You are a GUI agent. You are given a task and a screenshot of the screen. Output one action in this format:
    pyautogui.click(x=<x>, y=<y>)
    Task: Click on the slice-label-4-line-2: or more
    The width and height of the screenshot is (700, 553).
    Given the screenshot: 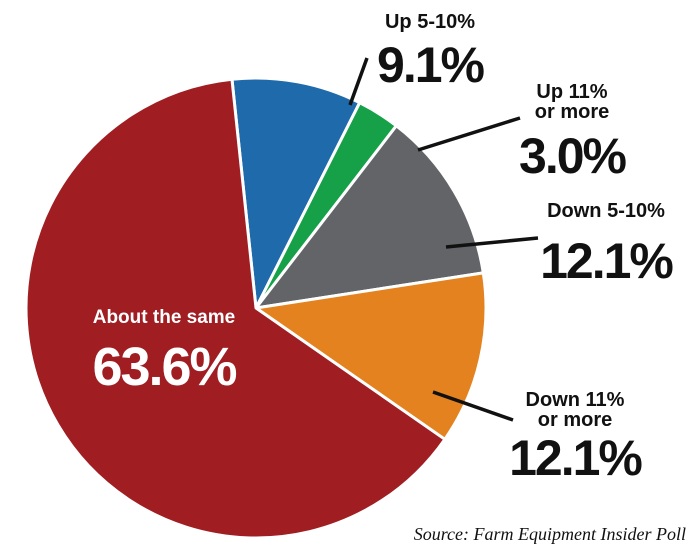 What is the action you would take?
    pyautogui.click(x=575, y=420)
    